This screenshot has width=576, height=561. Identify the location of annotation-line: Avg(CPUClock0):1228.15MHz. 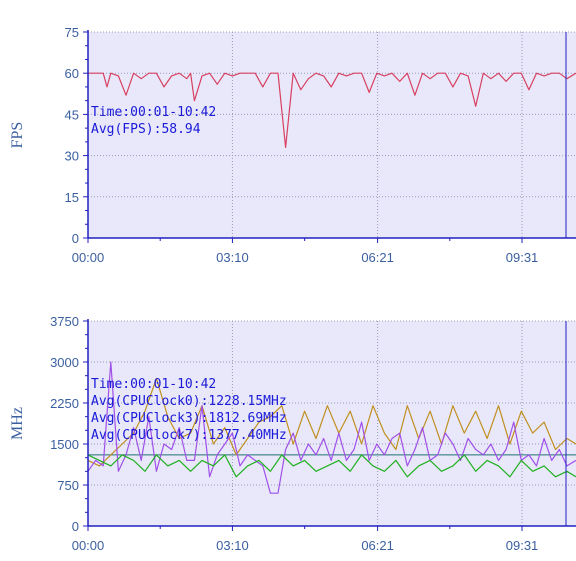
(189, 401).